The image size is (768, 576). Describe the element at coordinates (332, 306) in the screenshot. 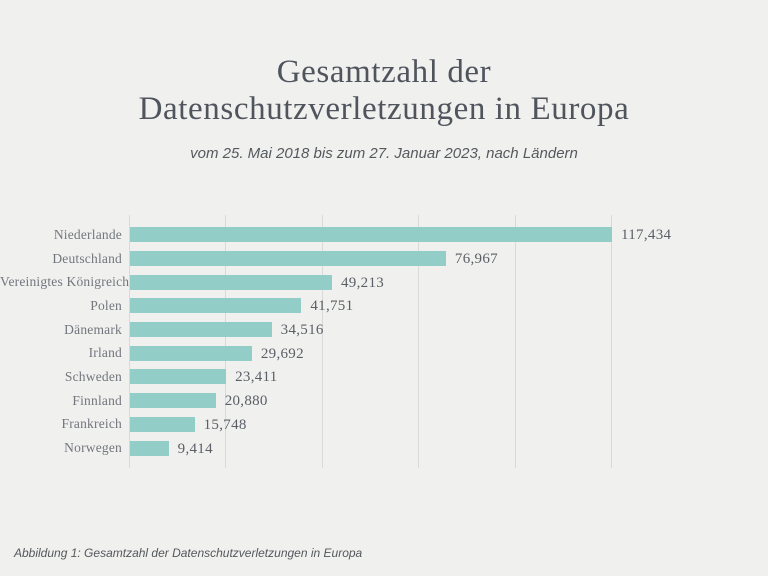

I see `value-label: 41,751` at that location.